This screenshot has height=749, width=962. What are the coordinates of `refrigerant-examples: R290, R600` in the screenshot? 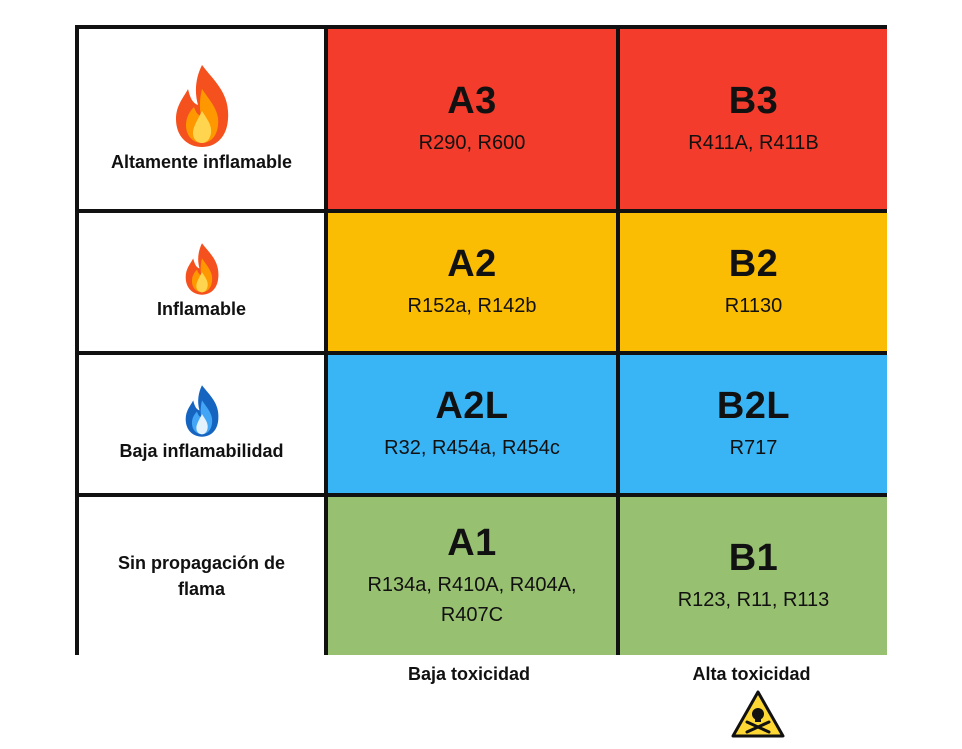 It's located at (472, 143).